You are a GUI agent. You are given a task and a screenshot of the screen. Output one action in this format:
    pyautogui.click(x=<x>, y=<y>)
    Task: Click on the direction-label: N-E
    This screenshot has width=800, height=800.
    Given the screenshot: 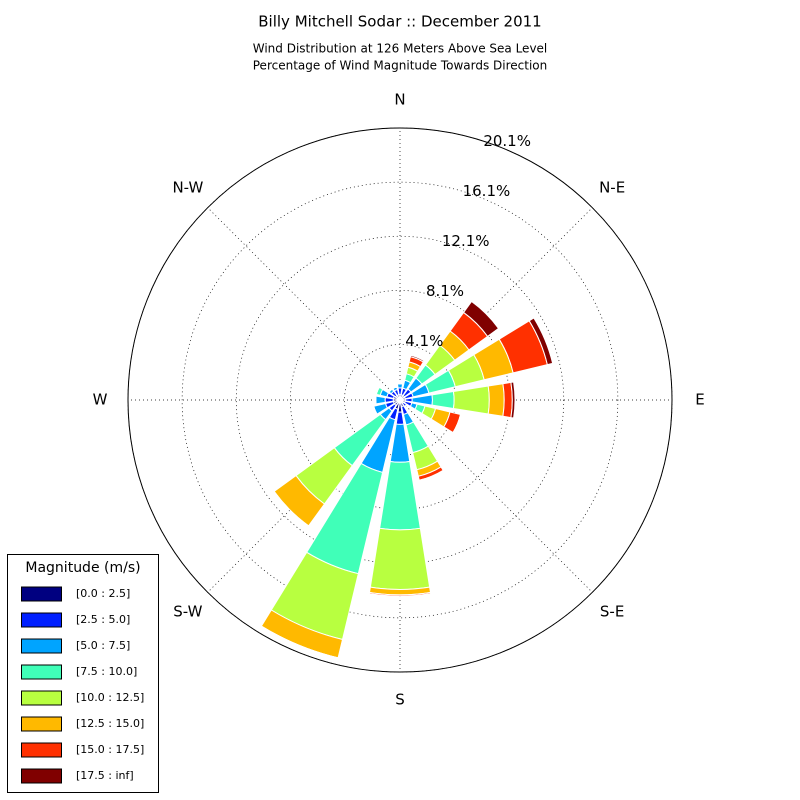 What is the action you would take?
    pyautogui.click(x=612, y=187)
    